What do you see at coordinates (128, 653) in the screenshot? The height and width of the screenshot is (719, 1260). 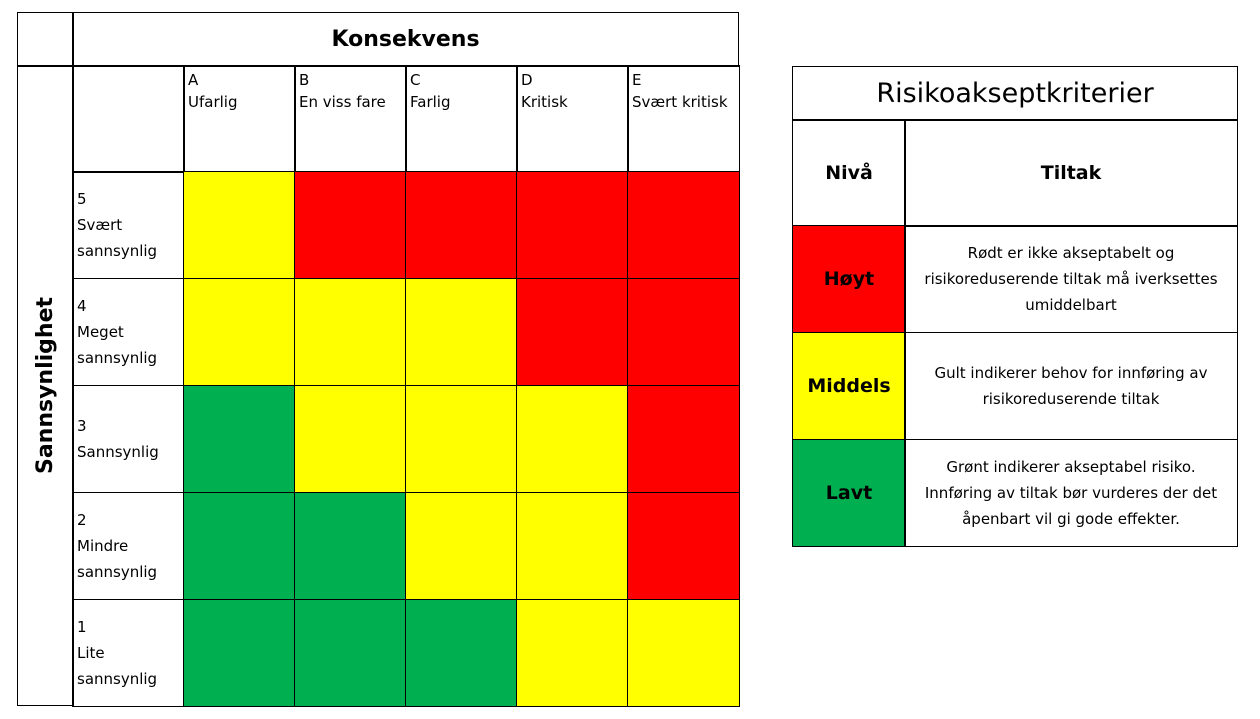 I see `likelihood-row-header: 1 Lite sannsynlig` at bounding box center [128, 653].